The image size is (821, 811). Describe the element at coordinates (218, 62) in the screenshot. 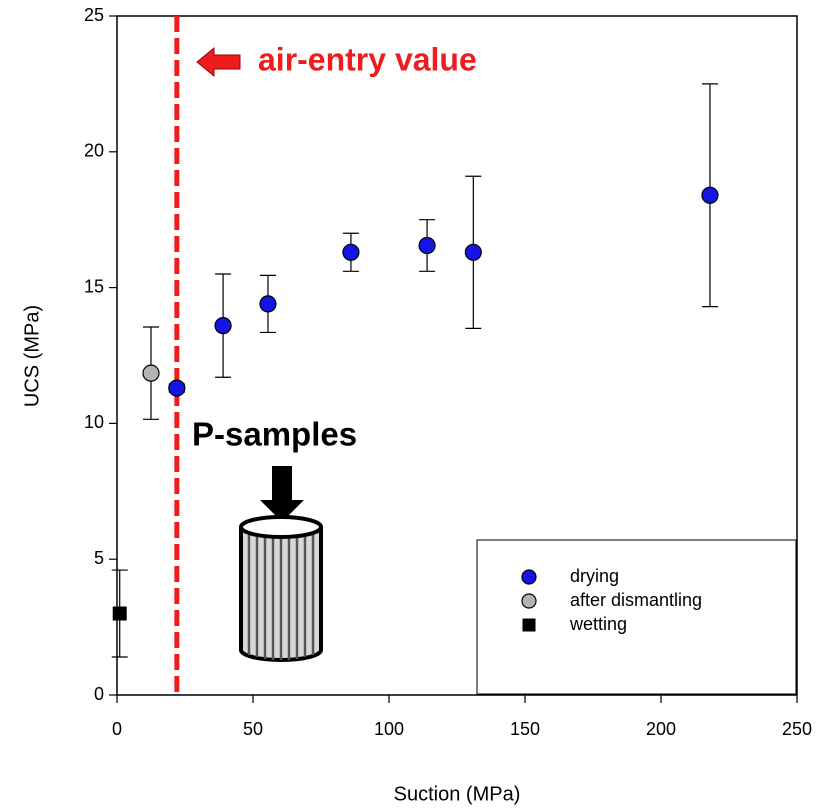

I see `annotation-arrow` at that location.